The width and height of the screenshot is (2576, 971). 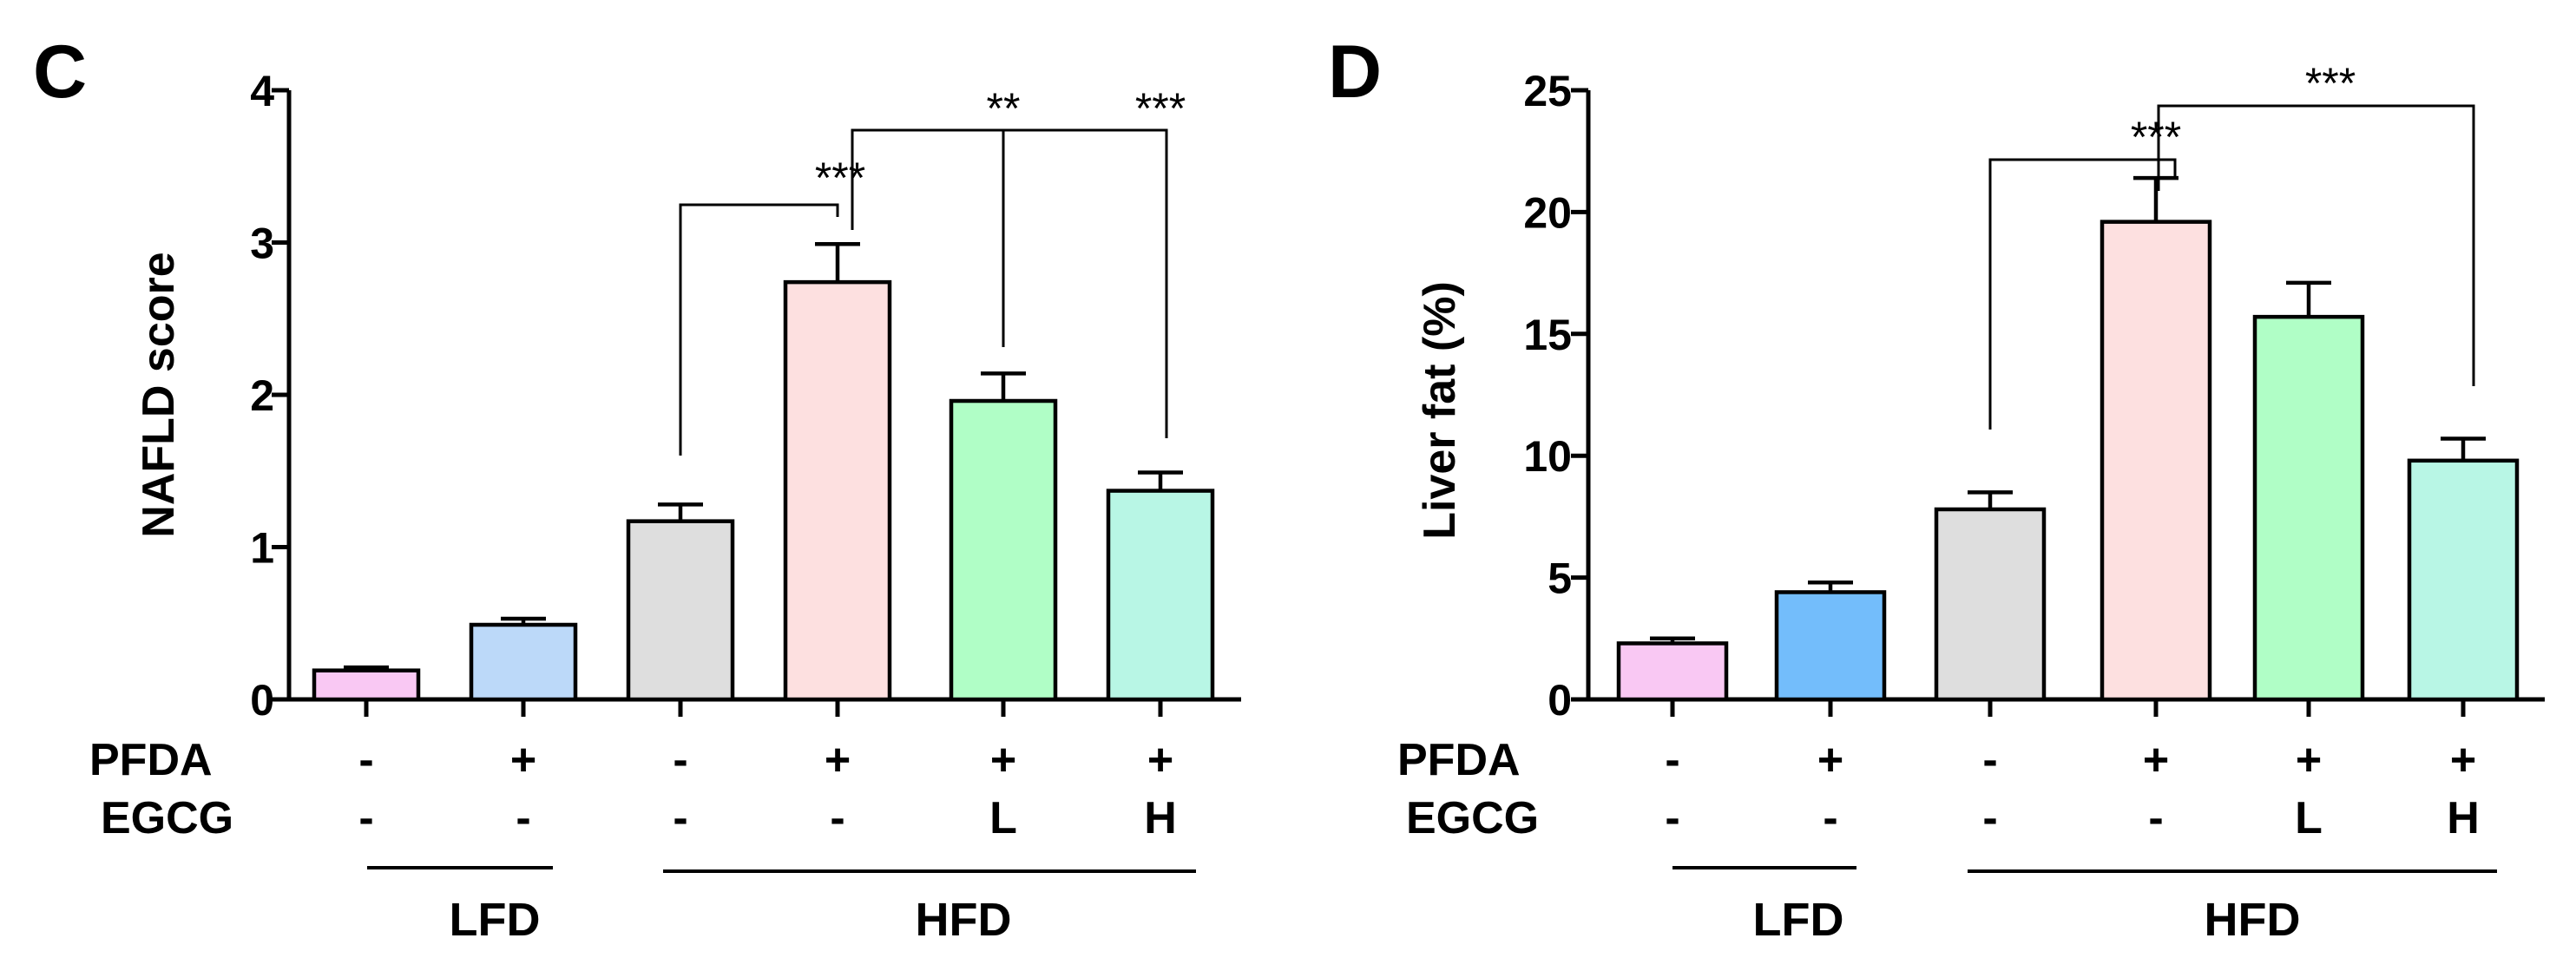 I want to click on panel-c-bracket-hfd-vs-pfda, so click(x=759, y=329).